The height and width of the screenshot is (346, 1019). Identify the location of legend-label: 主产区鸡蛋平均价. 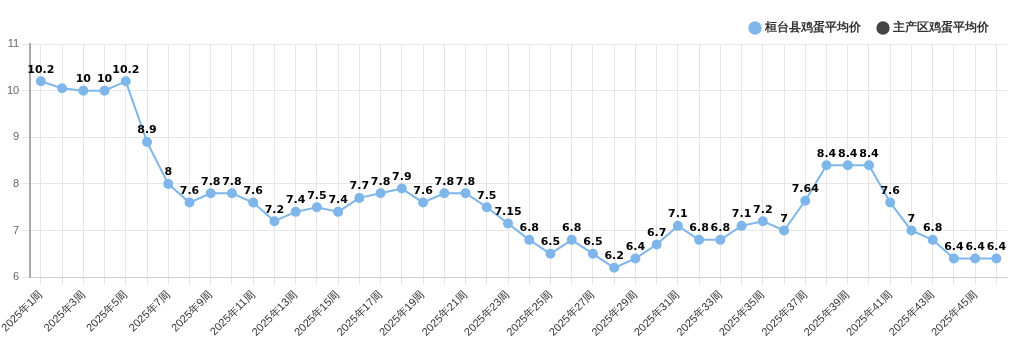
(941, 27).